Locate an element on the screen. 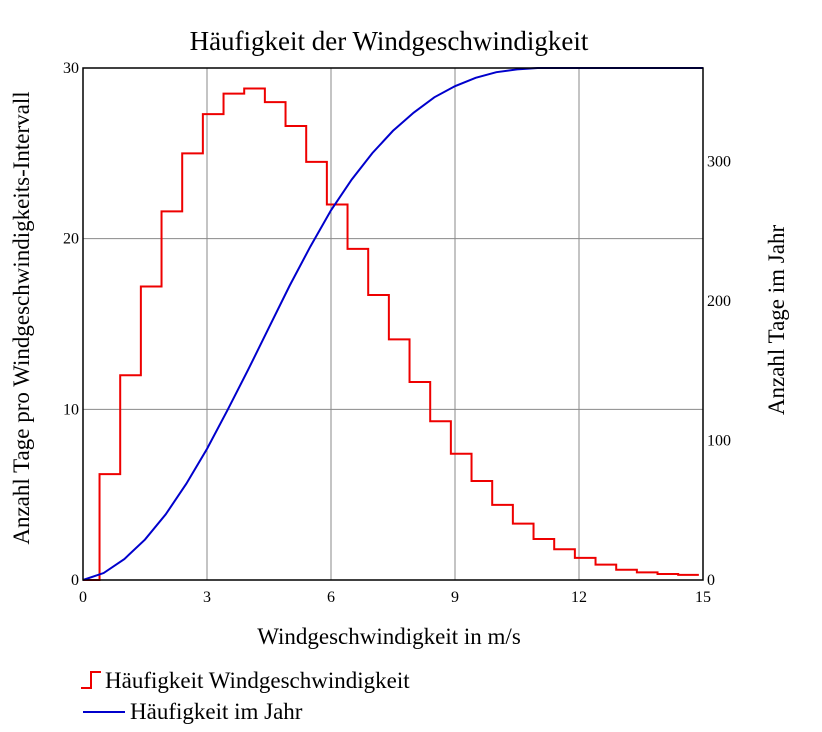  y-left-tick-label: 20 is located at coordinates (71, 239).